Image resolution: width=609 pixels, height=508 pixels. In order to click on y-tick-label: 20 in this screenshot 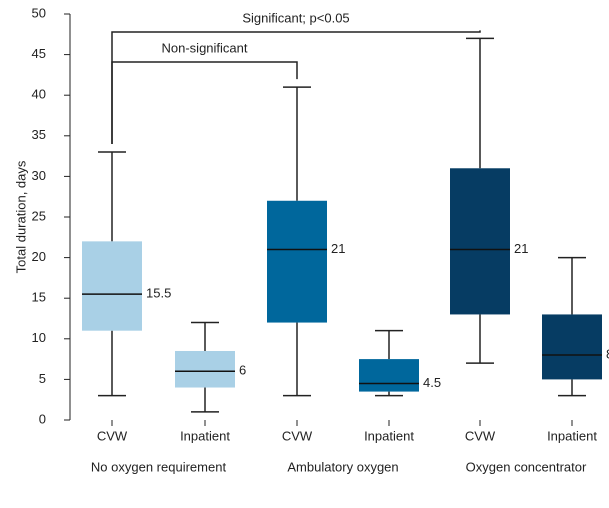, I will do `click(39, 256)`.